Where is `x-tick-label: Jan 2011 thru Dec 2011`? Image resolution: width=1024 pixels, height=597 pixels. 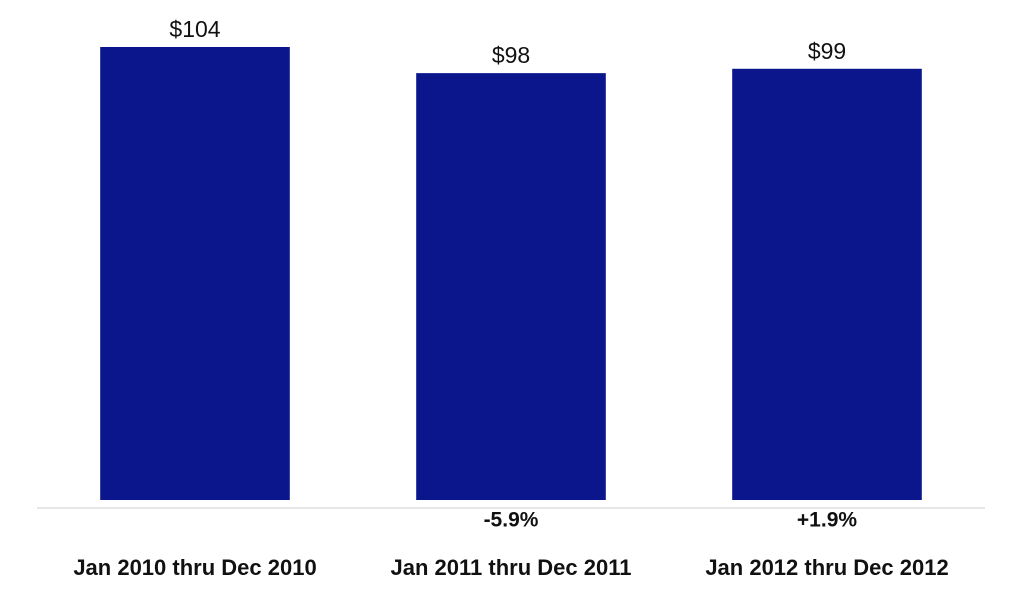
x-tick-label: Jan 2011 thru Dec 2011 is located at coordinates (511, 567).